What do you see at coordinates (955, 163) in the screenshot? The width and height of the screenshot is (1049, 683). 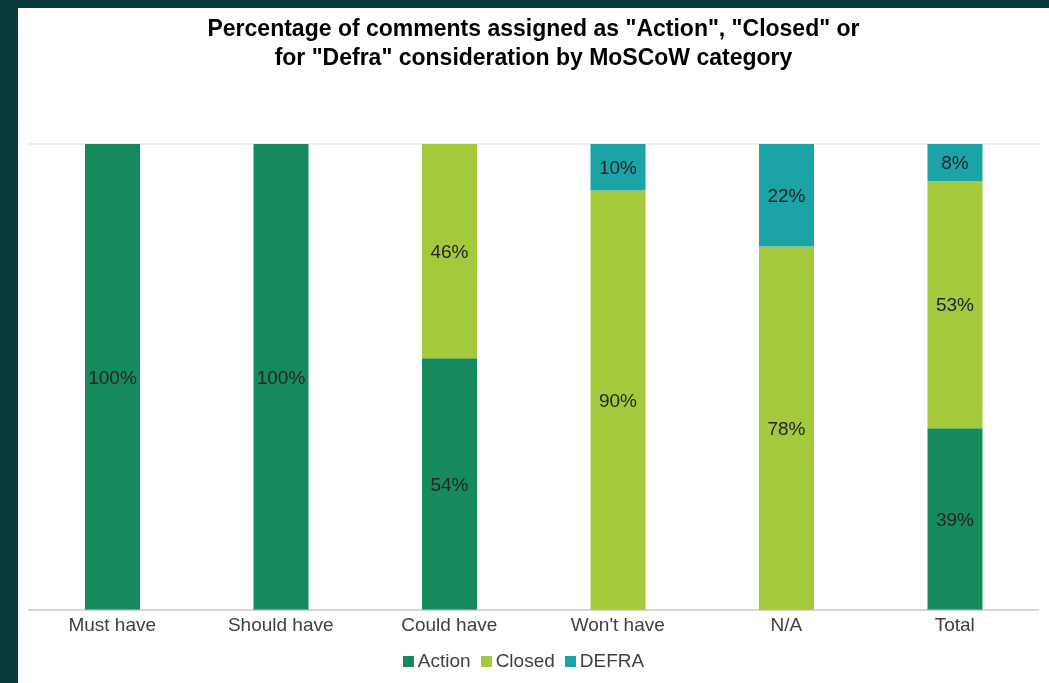 I see `data-label: 8%` at bounding box center [955, 163].